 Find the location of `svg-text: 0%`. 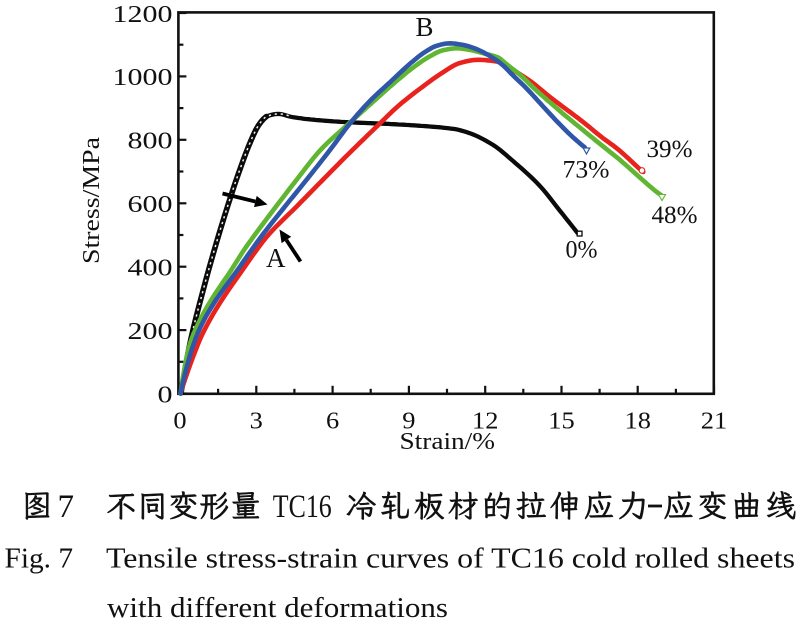

svg-text: 0% is located at coordinates (582, 250).